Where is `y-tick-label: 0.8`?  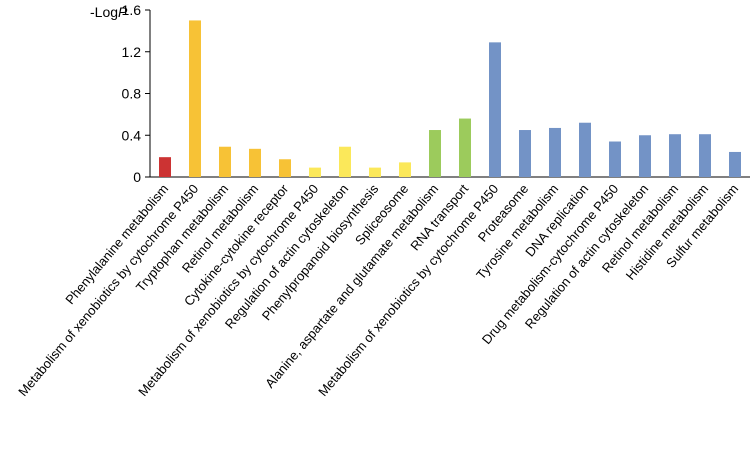
y-tick-label: 0.8 is located at coordinates (132, 94).